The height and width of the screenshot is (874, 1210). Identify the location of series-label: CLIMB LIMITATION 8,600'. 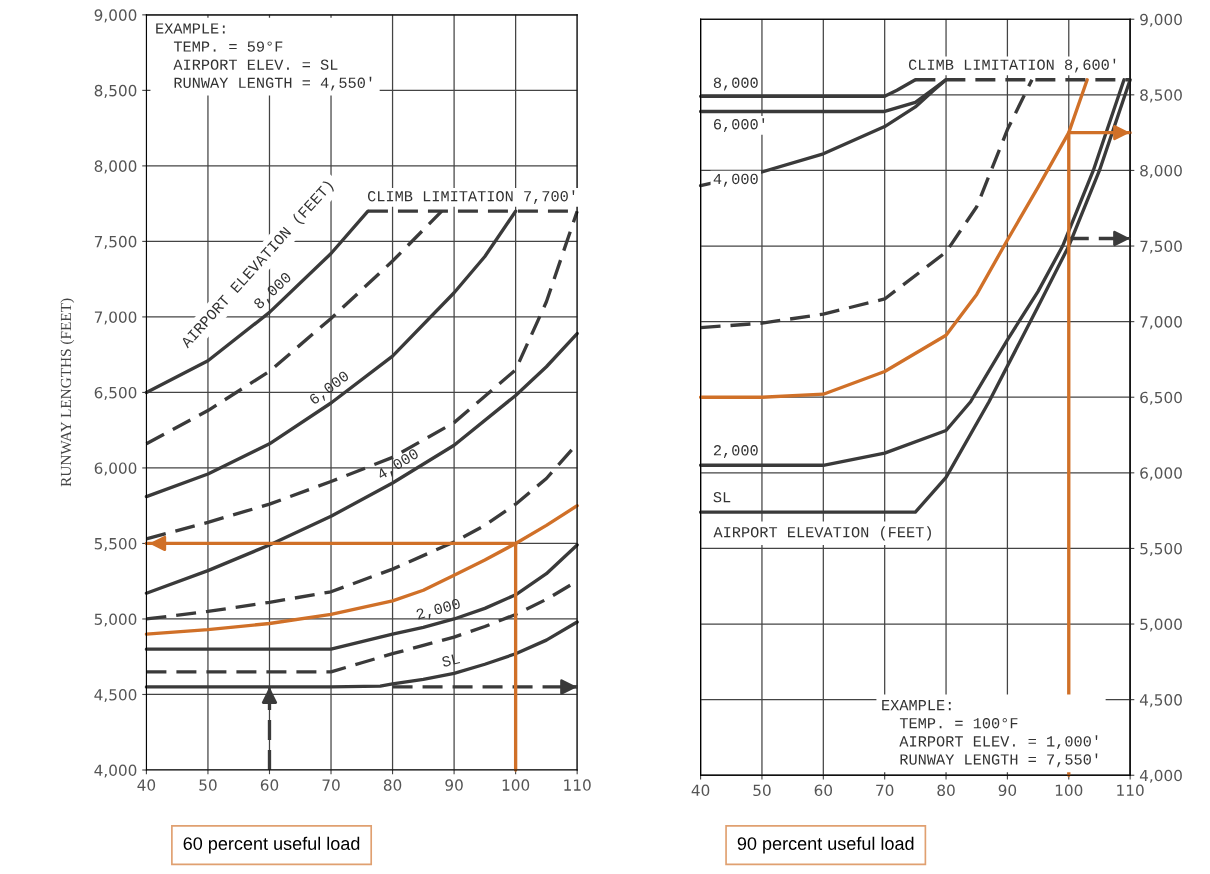
(1012, 65).